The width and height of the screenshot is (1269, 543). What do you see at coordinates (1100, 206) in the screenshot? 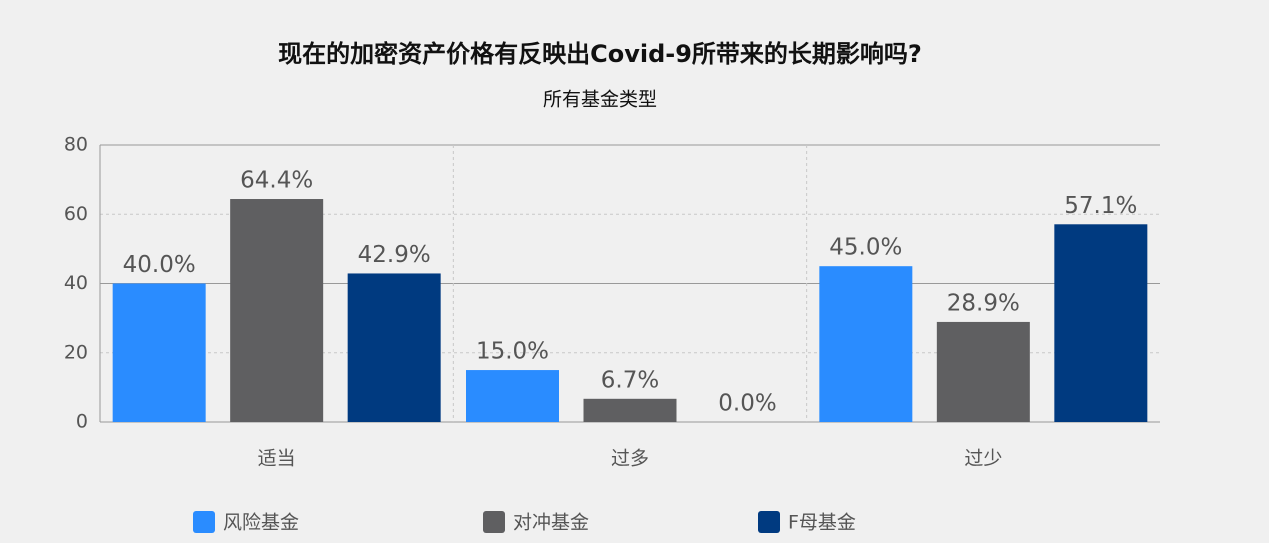
I see `value-label: 57.1%` at bounding box center [1100, 206].